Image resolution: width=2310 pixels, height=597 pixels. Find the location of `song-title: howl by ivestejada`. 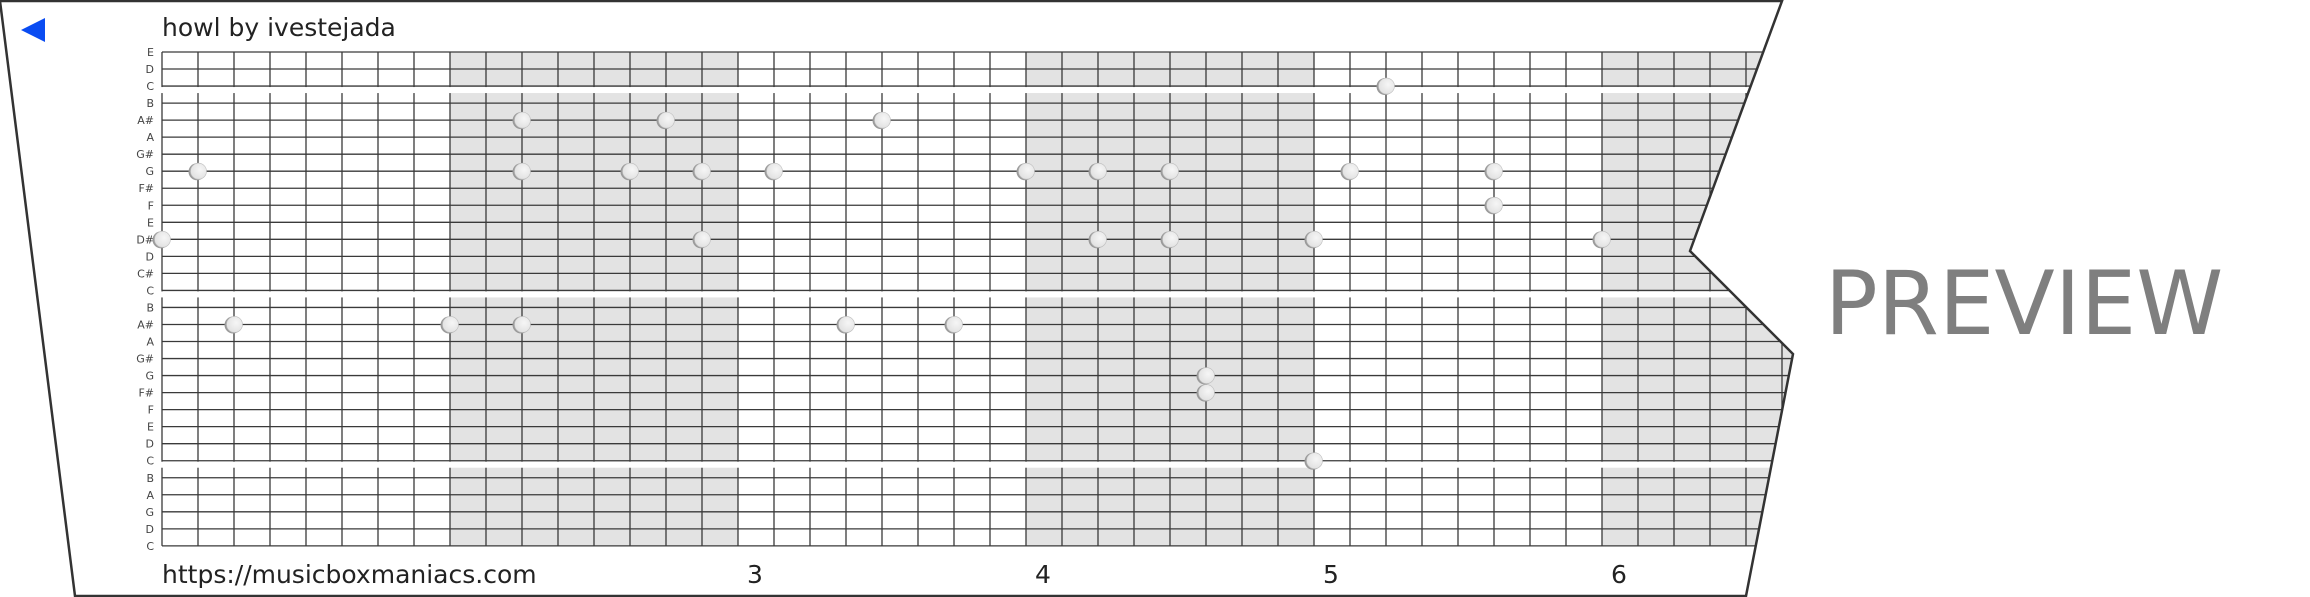

song-title: howl by ivestejada is located at coordinates (279, 27).